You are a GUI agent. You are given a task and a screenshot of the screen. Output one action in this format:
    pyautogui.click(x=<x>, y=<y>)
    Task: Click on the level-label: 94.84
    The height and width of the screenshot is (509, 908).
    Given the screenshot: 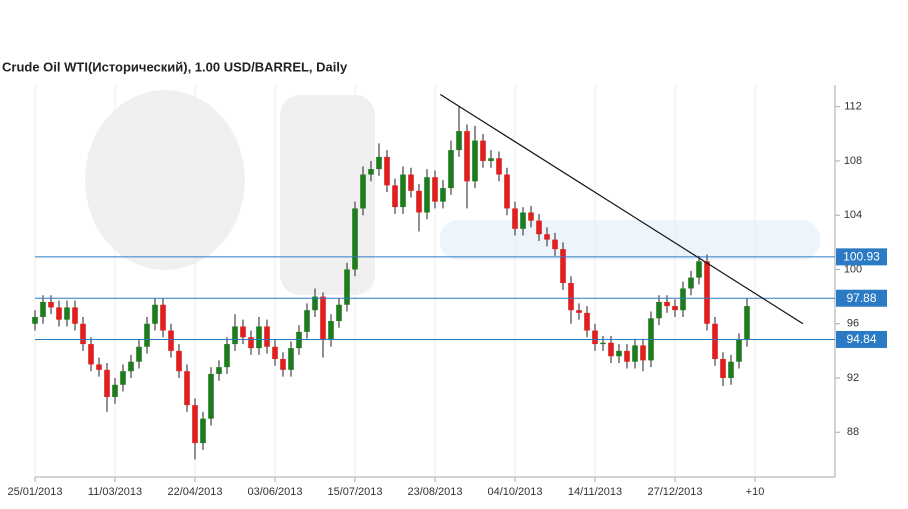 What is the action you would take?
    pyautogui.click(x=861, y=339)
    